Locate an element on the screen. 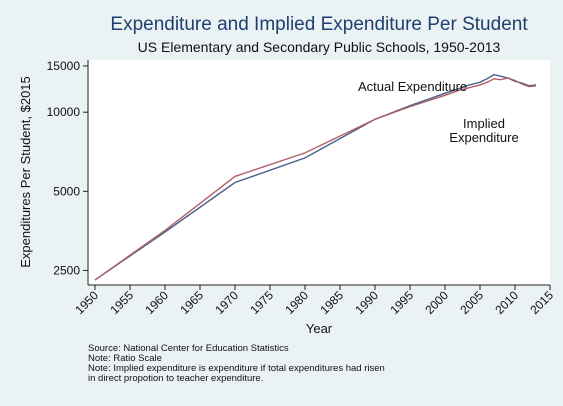 This screenshot has width=563, height=406. x-tick-label: 1990 is located at coordinates (366, 302).